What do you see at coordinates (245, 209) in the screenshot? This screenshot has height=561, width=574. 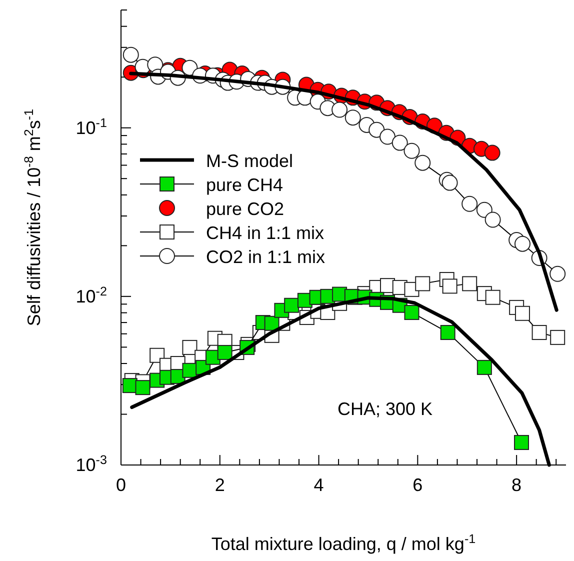 I see `legend-label: pure CO2` at bounding box center [245, 209].